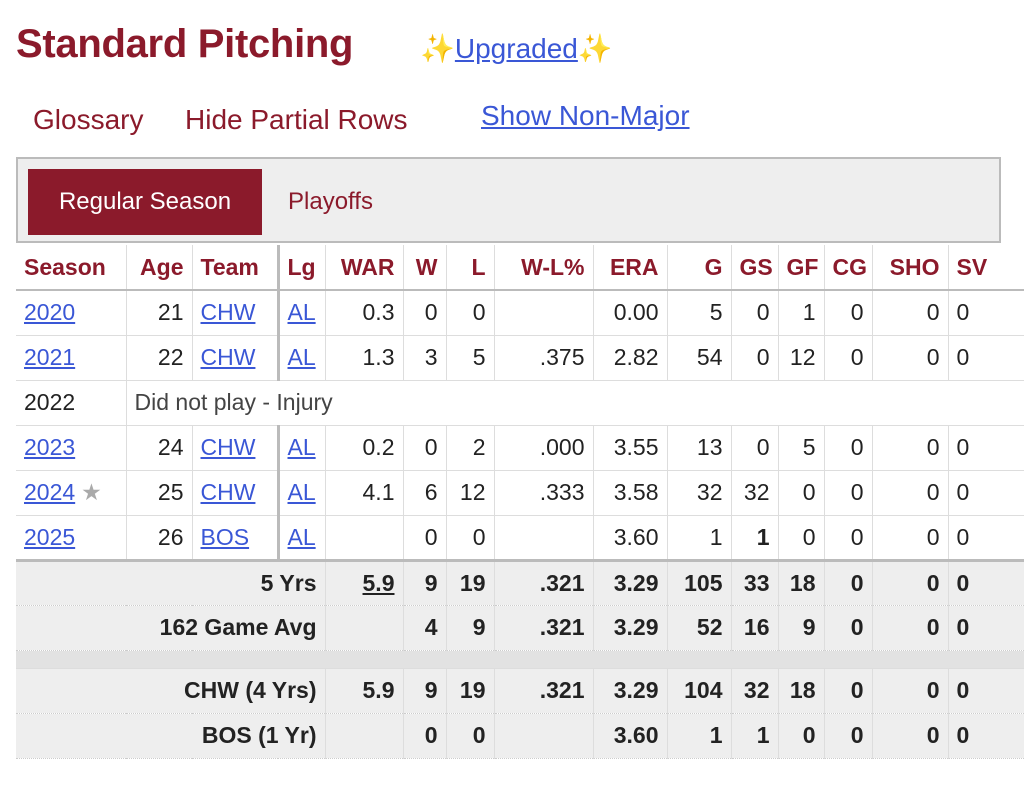 This screenshot has width=1024, height=797. Describe the element at coordinates (699, 493) in the screenshot. I see `g-cell: 32` at that location.